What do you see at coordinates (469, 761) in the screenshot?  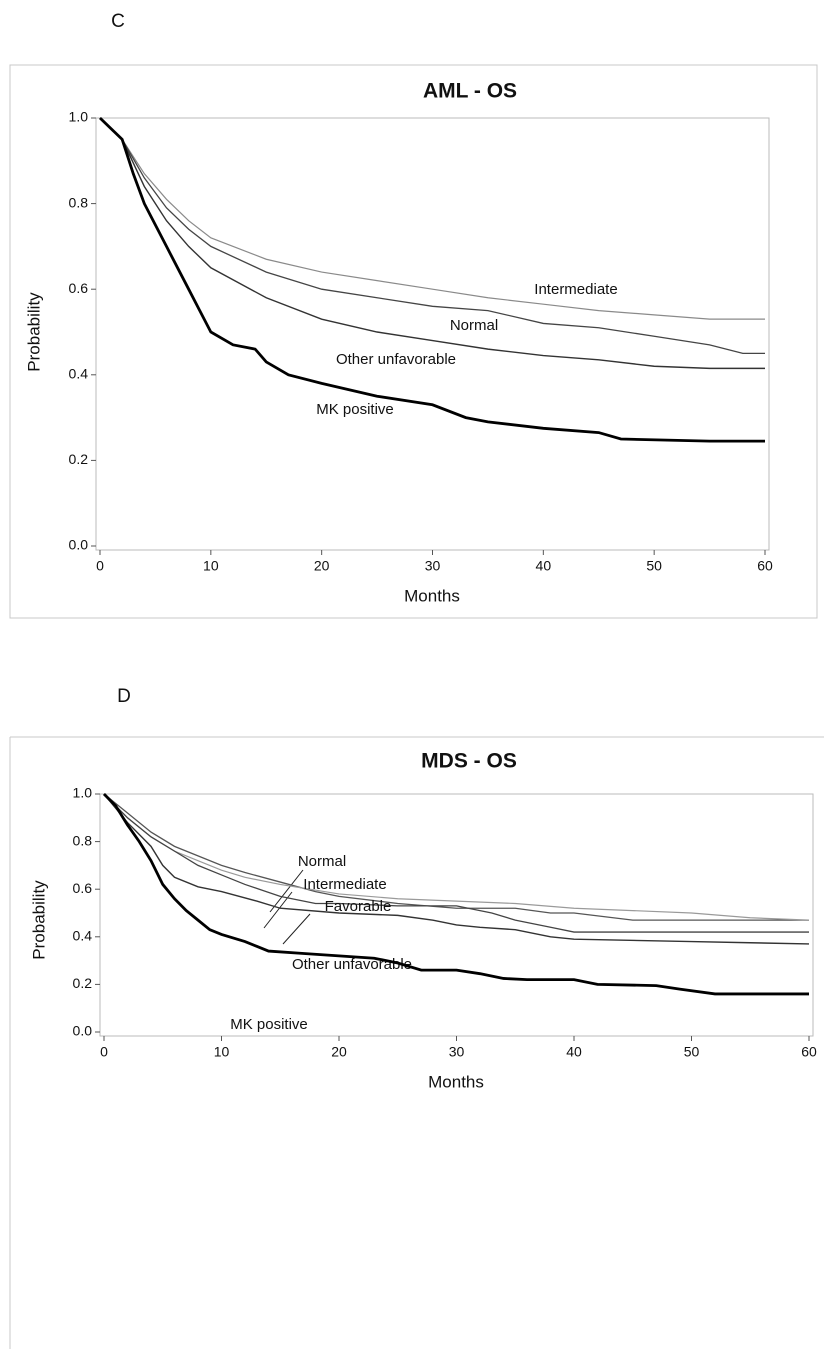 I see `chart-title: MDS - OS` at bounding box center [469, 761].